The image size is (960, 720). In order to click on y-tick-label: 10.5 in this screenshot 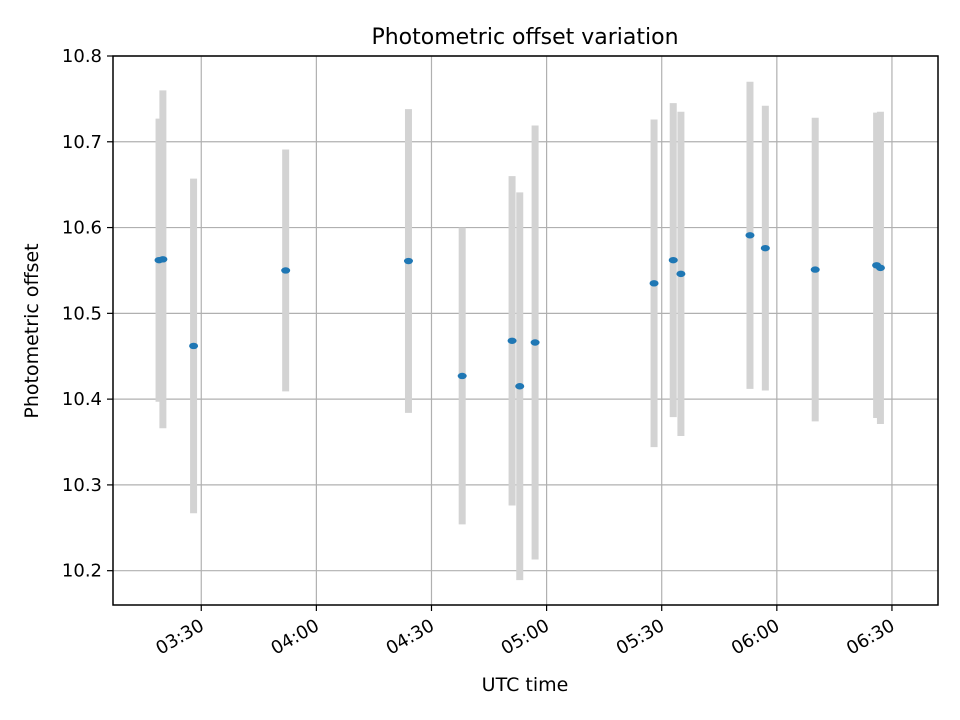, I will do `click(82, 313)`.